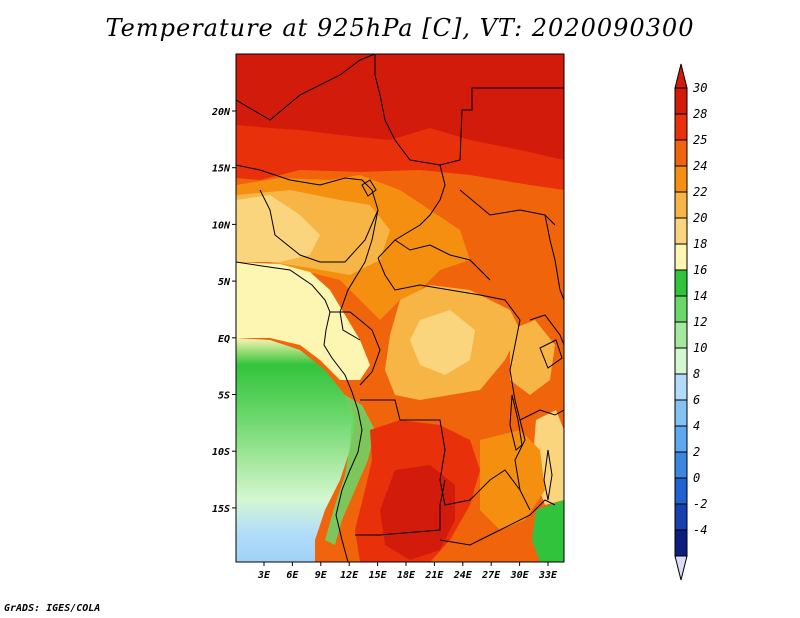 The image size is (800, 618). What do you see at coordinates (696, 478) in the screenshot?
I see `colorbar-label: 0` at bounding box center [696, 478].